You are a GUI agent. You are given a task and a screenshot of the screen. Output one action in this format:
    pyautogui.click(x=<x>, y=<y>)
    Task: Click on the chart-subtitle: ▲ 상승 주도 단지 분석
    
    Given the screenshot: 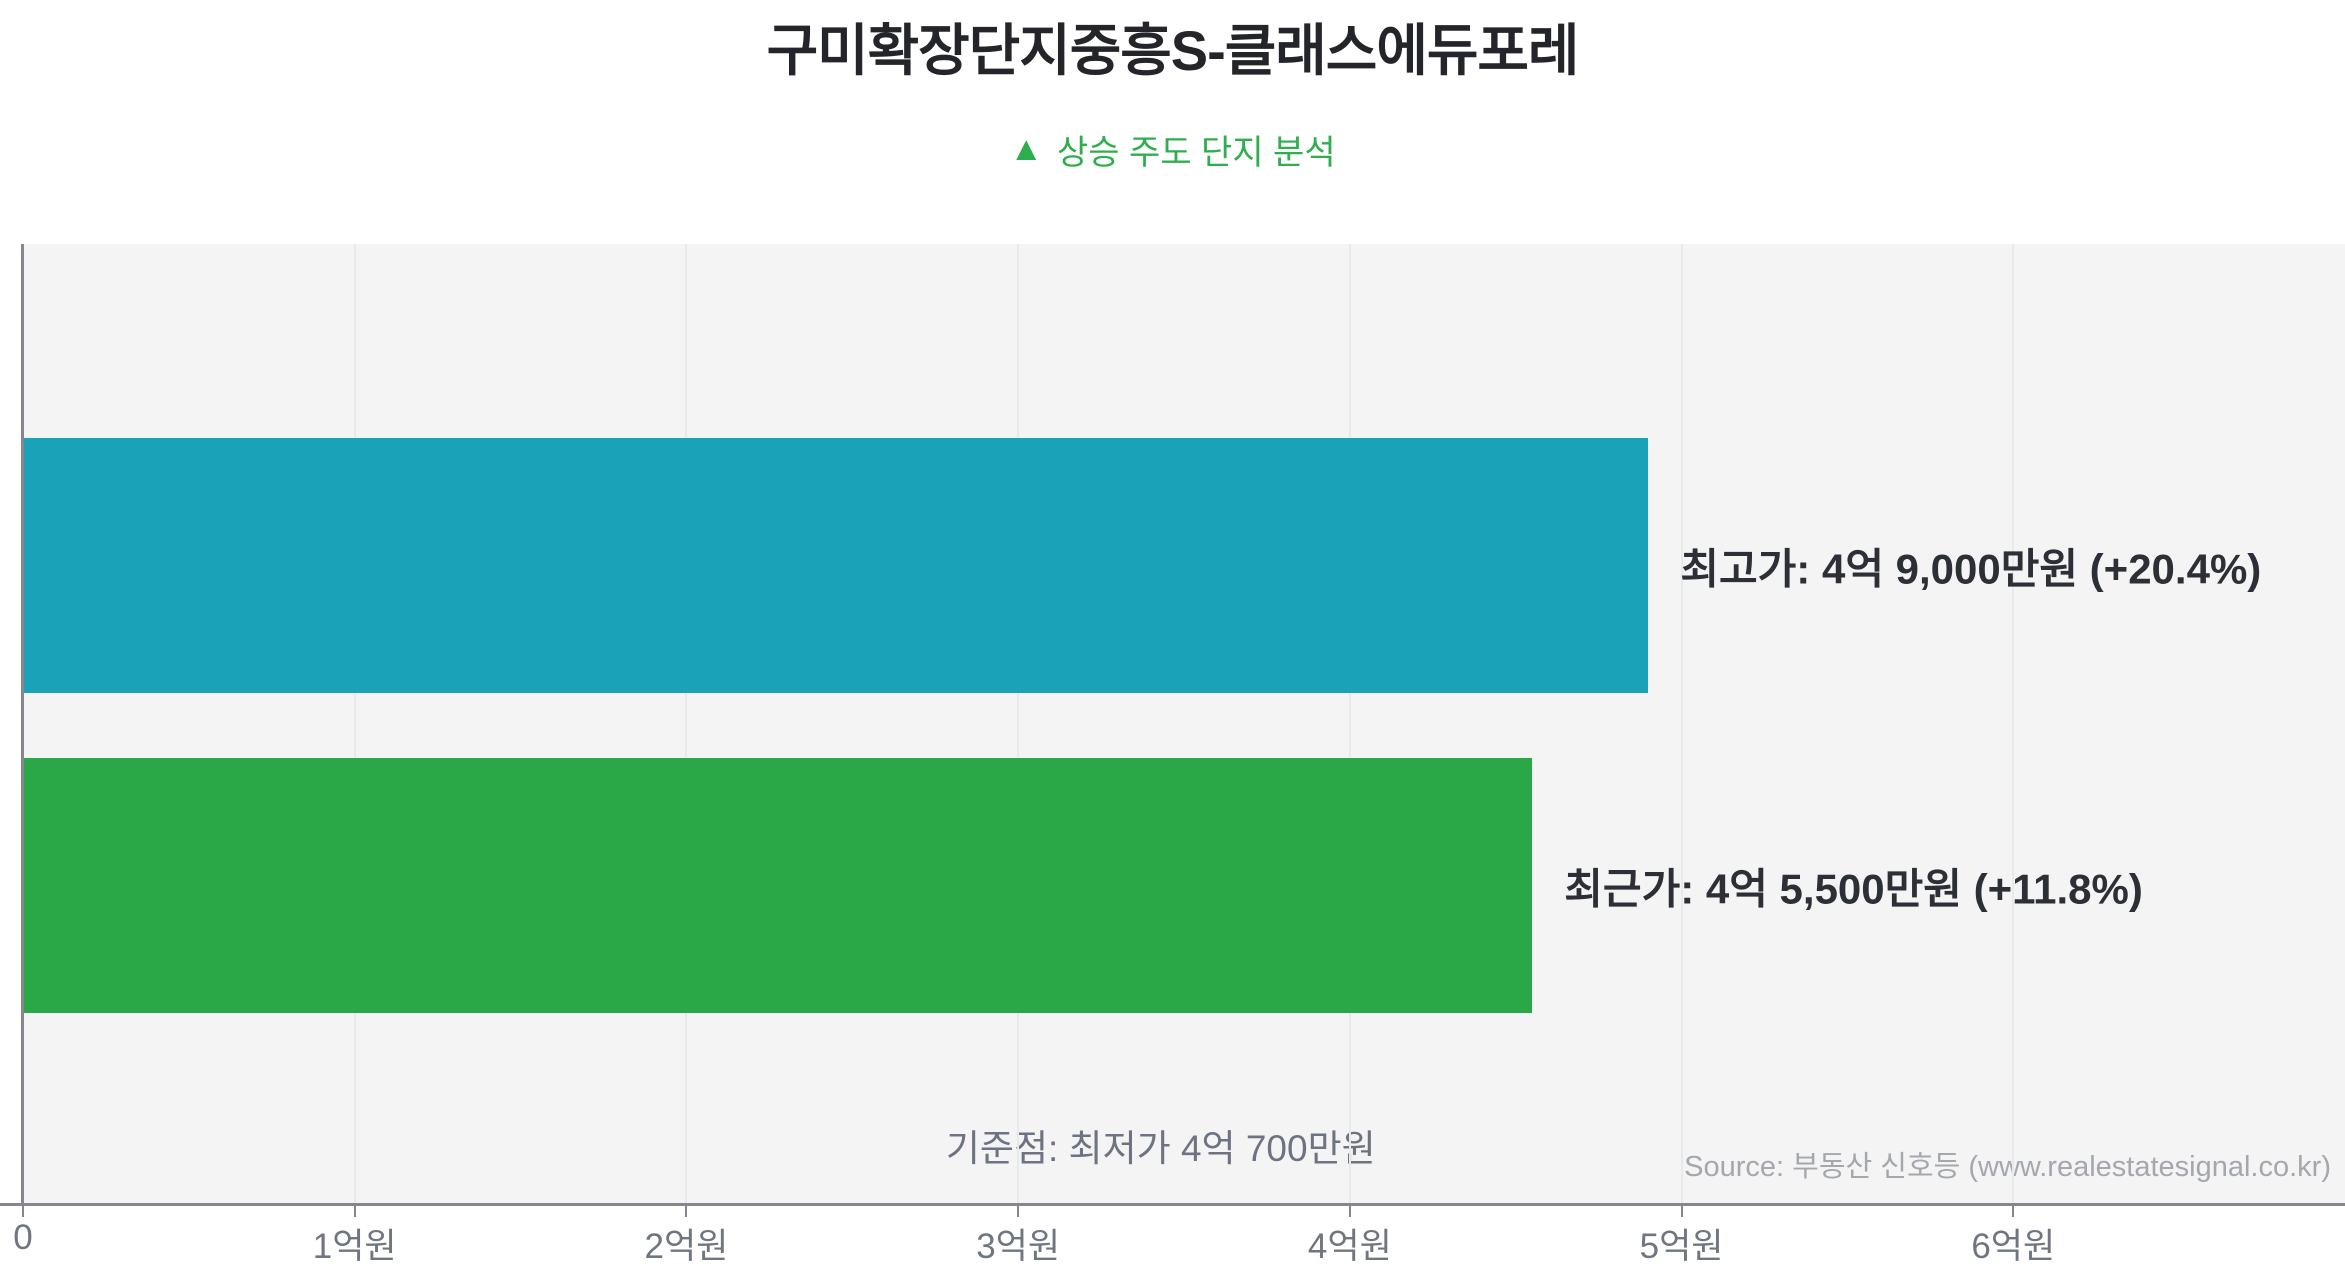 What is the action you would take?
    pyautogui.click(x=1172, y=149)
    